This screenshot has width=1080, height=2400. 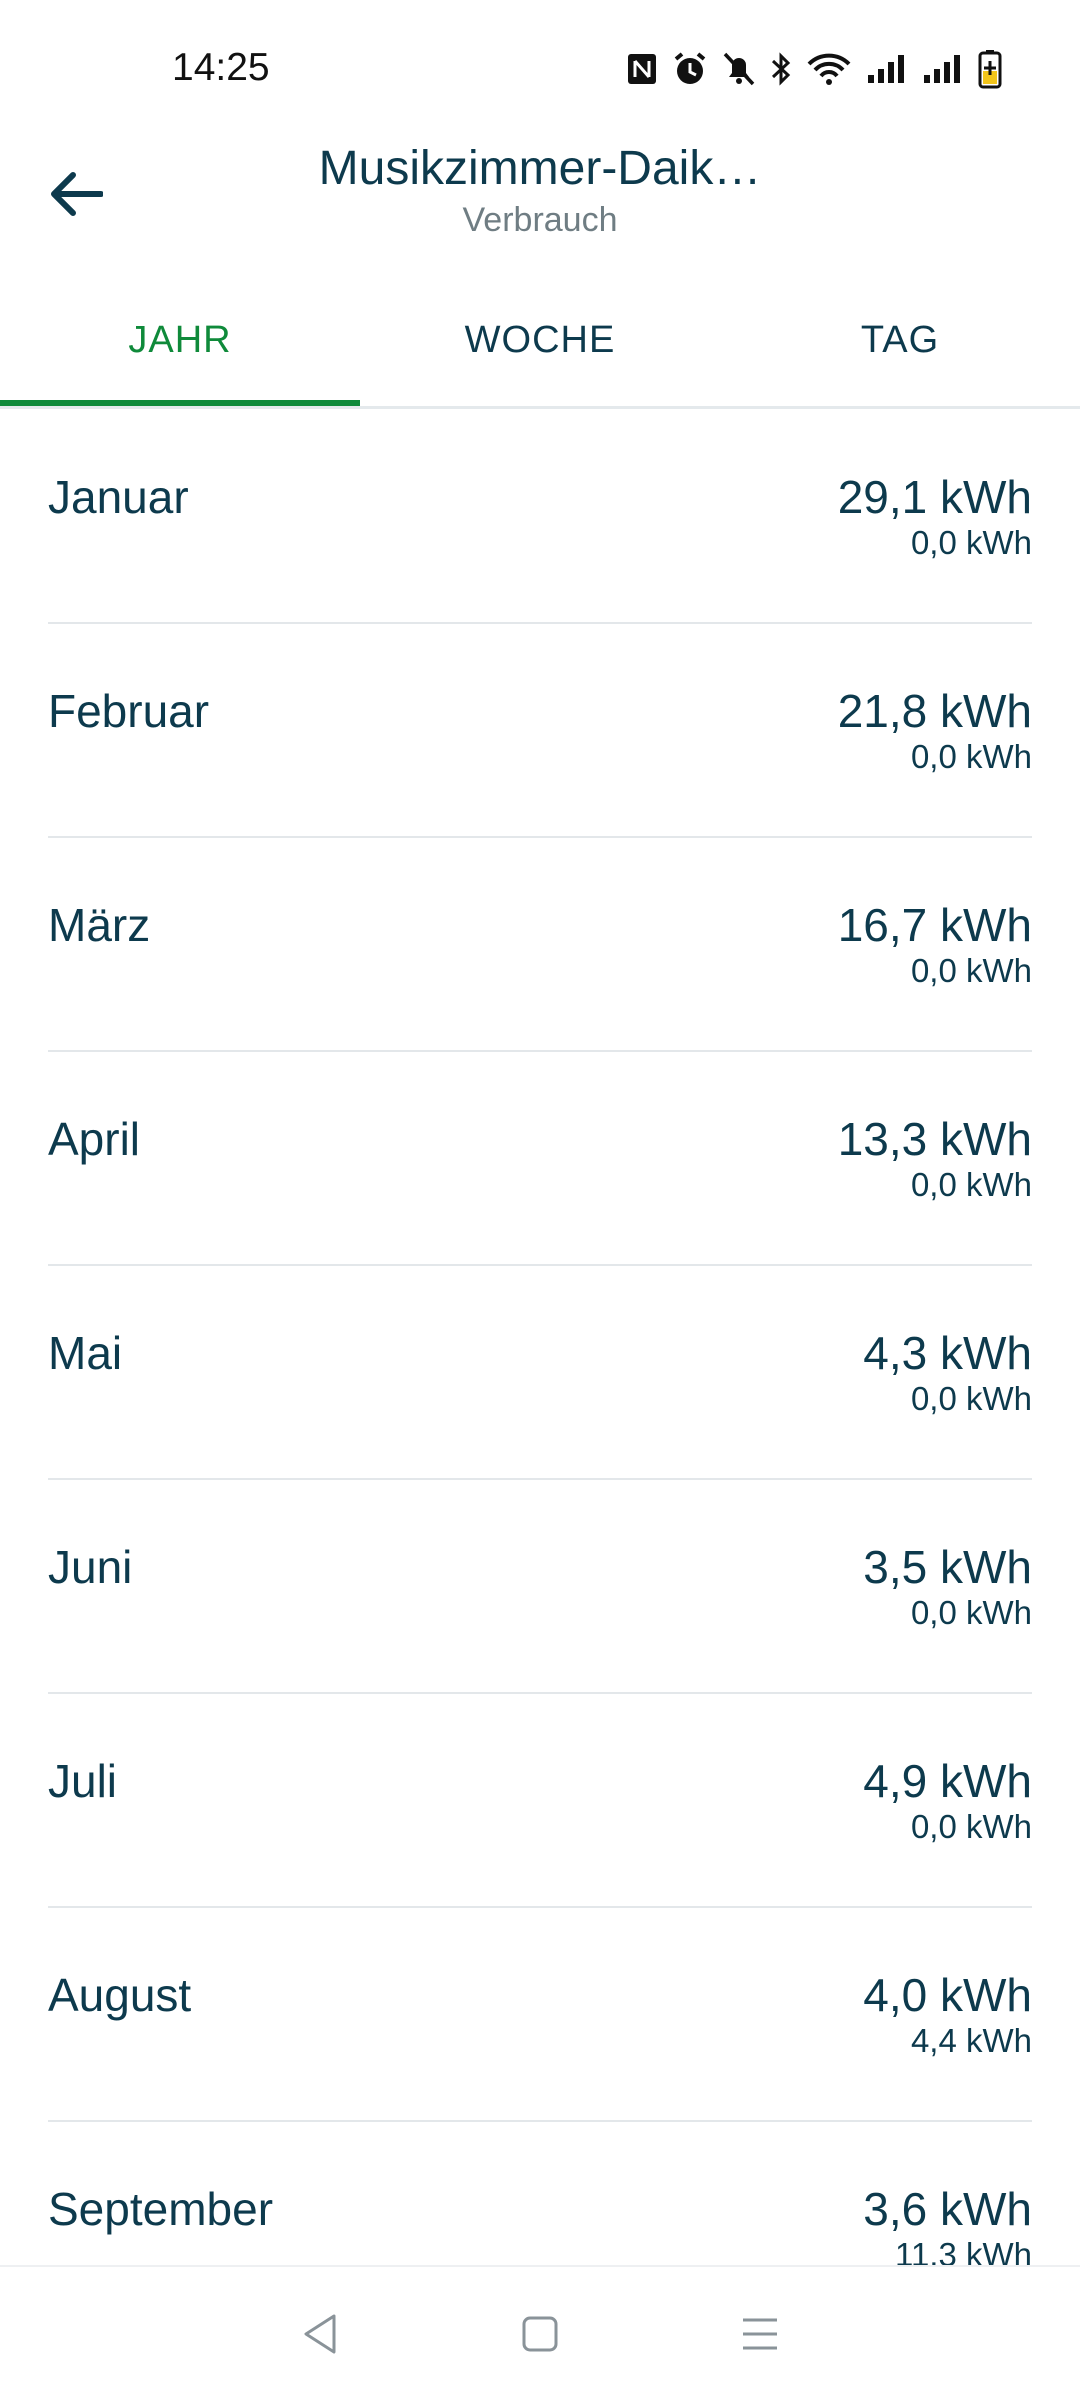 I want to click on month-label: September, so click(x=161, y=2209).